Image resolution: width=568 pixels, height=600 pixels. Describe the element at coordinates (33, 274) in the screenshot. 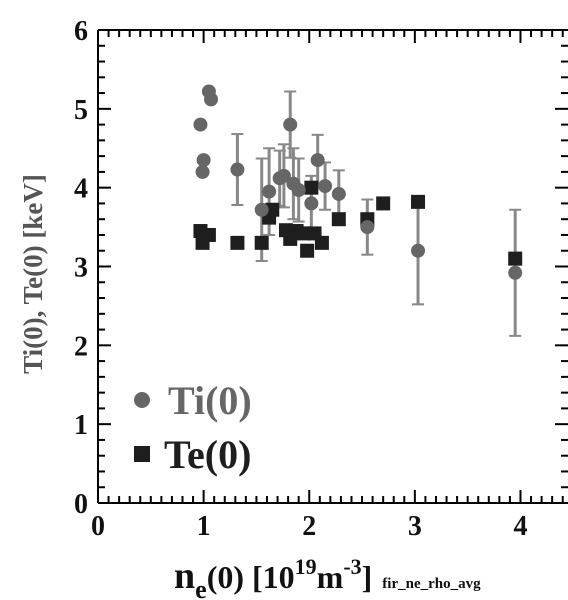

I see `y-axis-title: Ti(0), Te(0) [keV]` at that location.